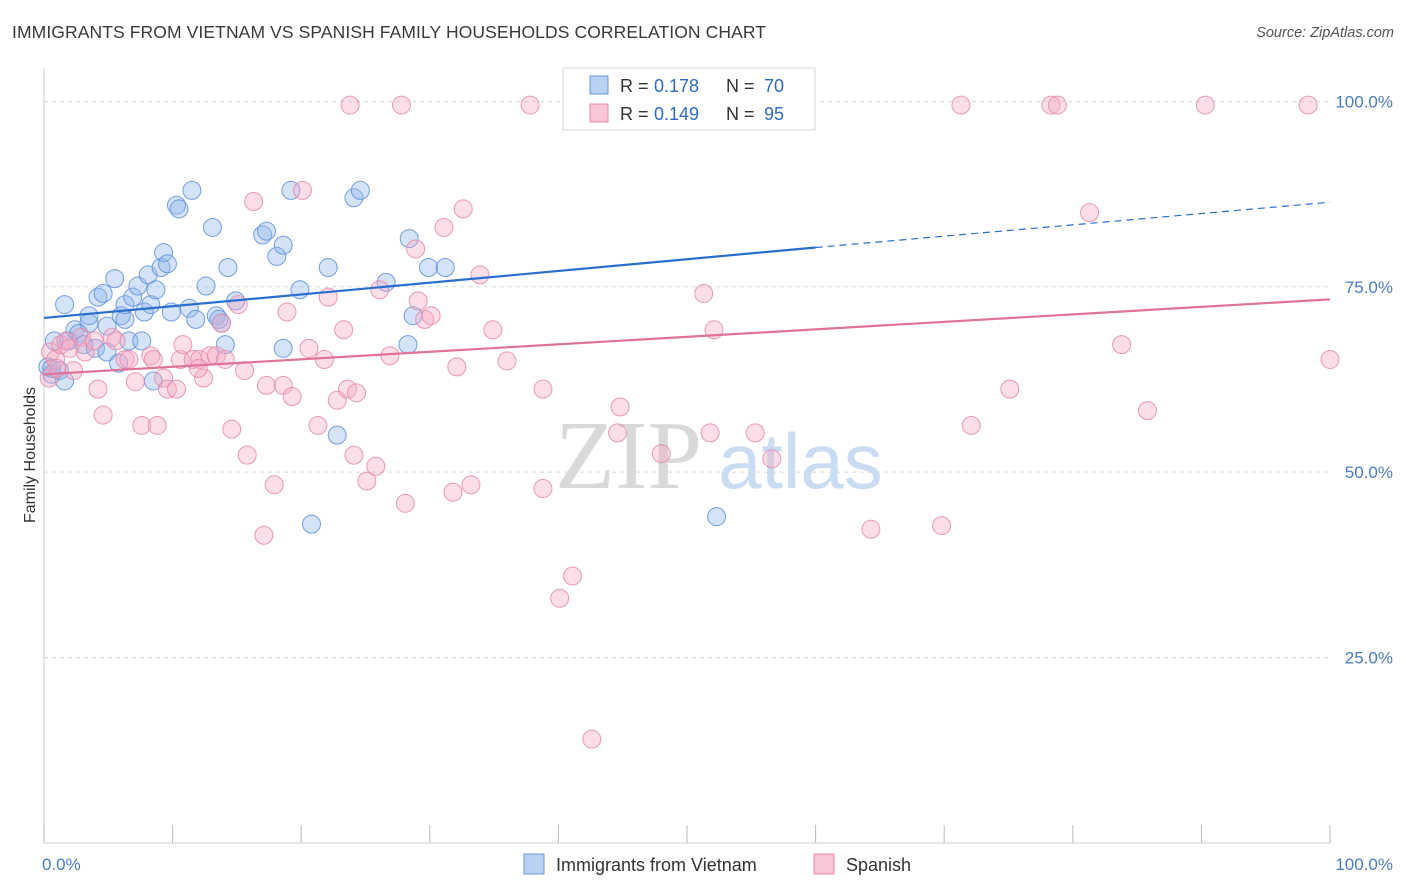 The image size is (1406, 892). What do you see at coordinates (30, 455) in the screenshot?
I see `y-axis-label: Family Households` at bounding box center [30, 455].